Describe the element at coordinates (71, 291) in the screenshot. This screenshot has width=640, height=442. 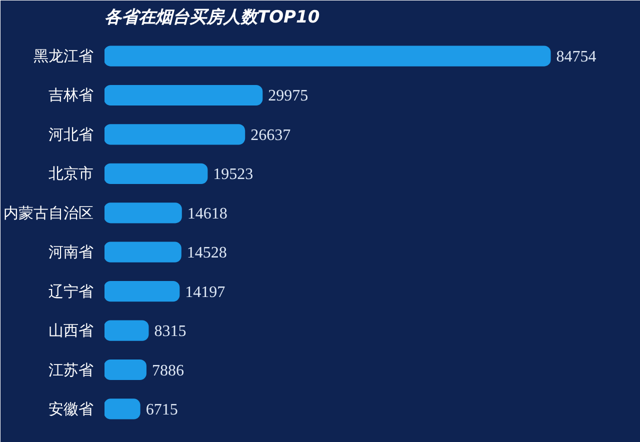
I see `y-tick-label: 辽宁省` at that location.